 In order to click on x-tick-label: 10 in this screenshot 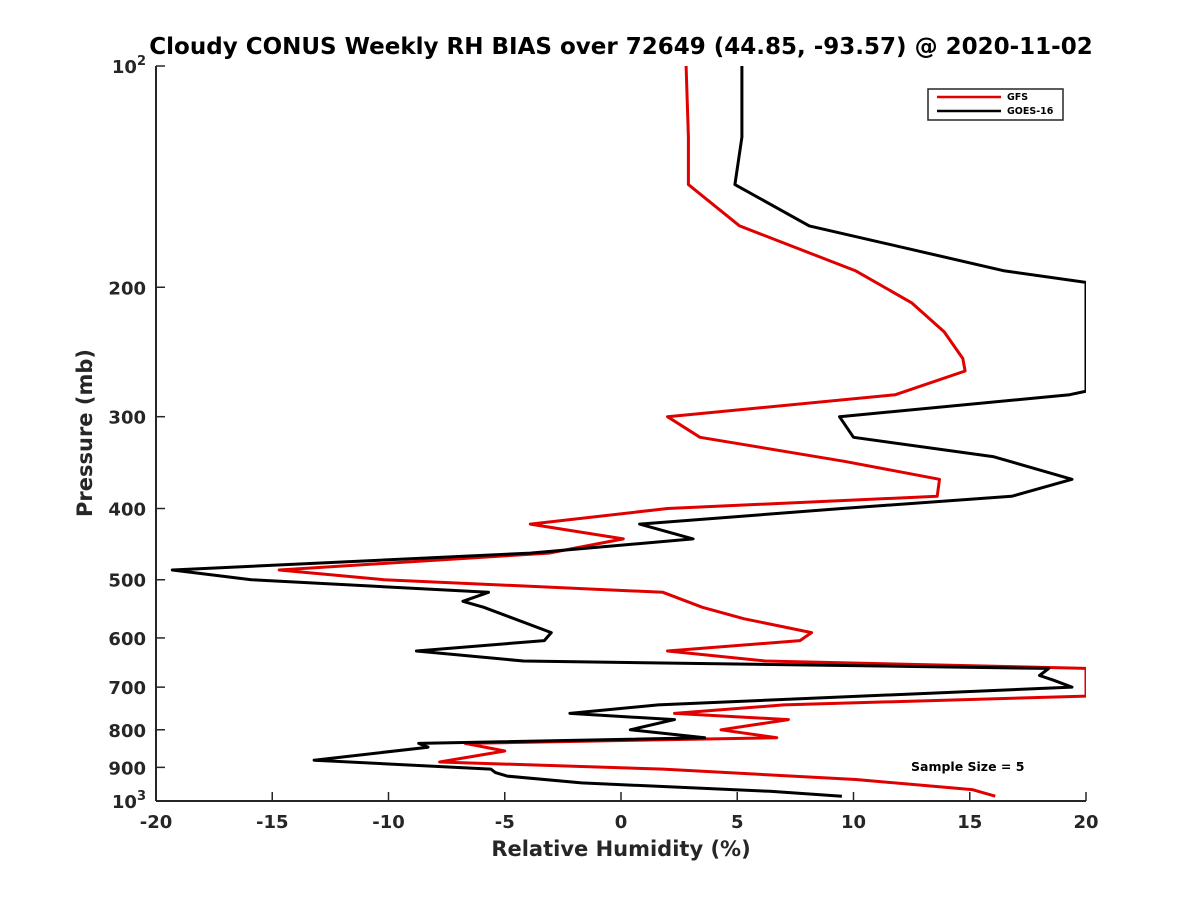, I will do `click(853, 822)`.